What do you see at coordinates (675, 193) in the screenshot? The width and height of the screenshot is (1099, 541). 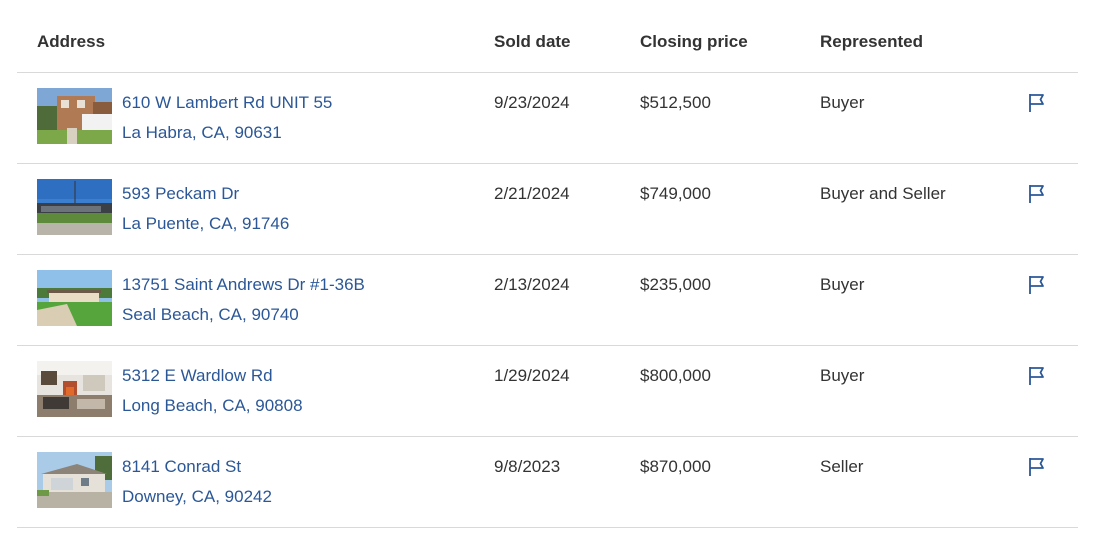 I see `closing-price: $749,000` at bounding box center [675, 193].